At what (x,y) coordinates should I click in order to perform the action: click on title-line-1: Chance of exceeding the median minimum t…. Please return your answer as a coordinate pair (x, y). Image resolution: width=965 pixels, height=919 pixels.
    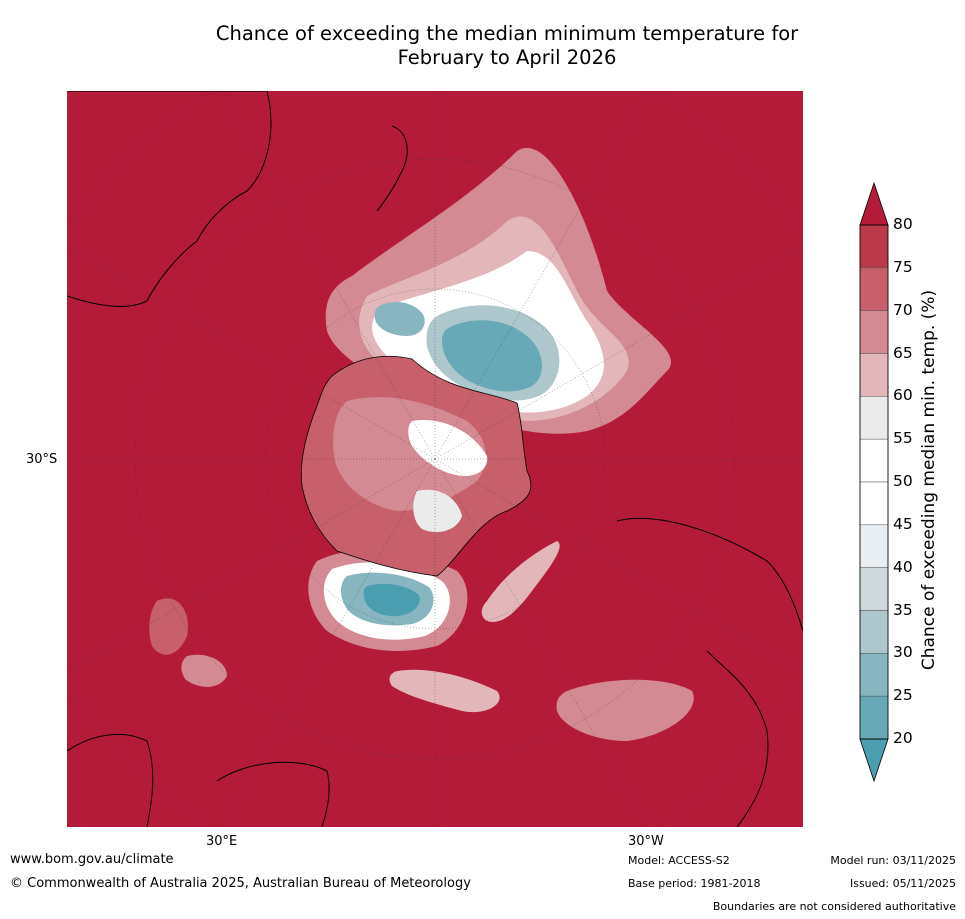
    Looking at the image, I should click on (507, 33).